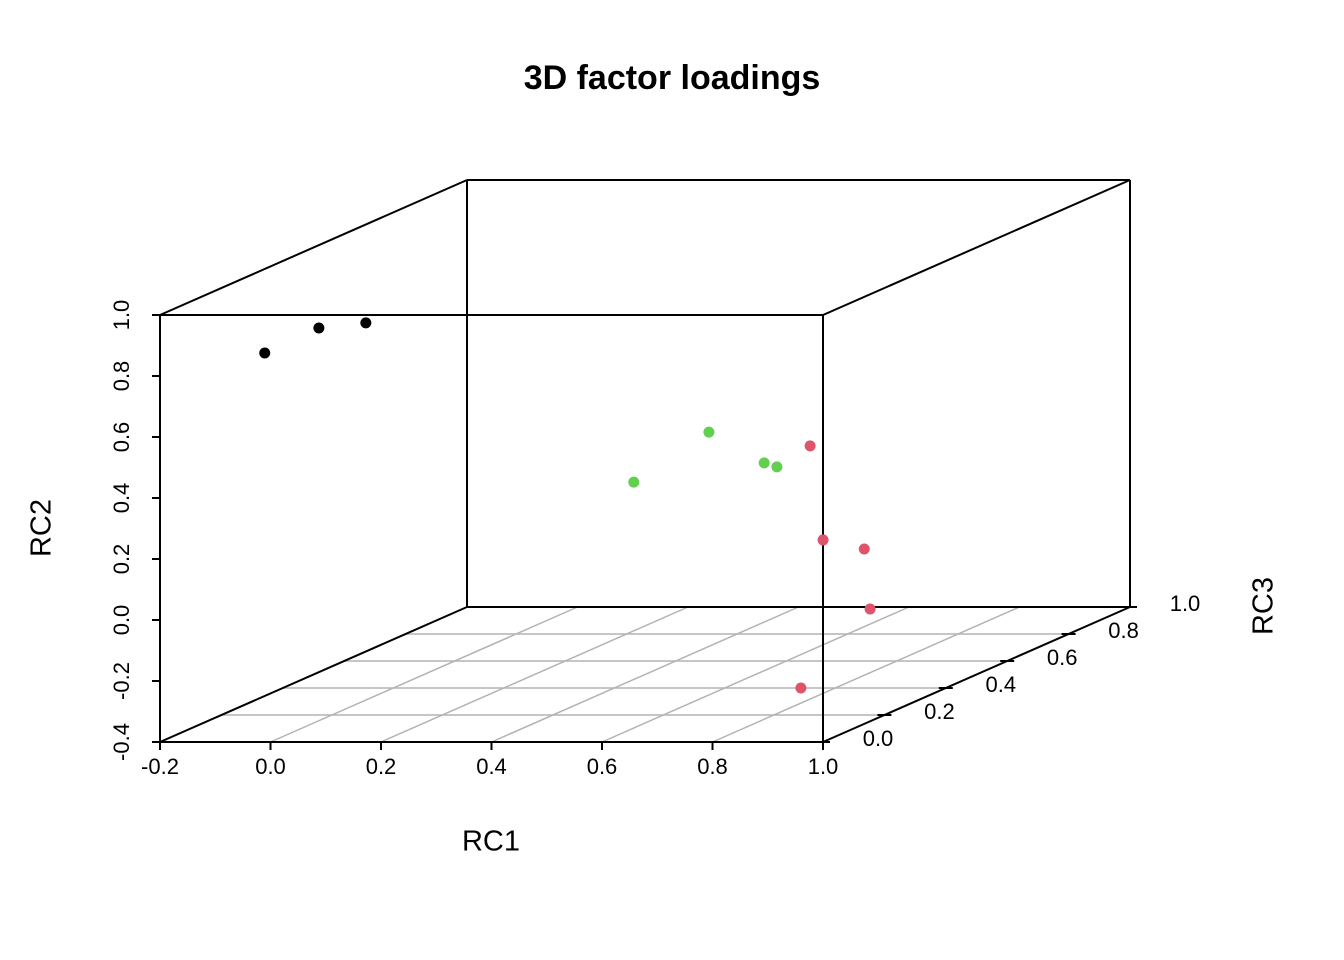 The height and width of the screenshot is (960, 1344). Describe the element at coordinates (712, 766) in the screenshot. I see `x-tick-label: 0.8` at that location.